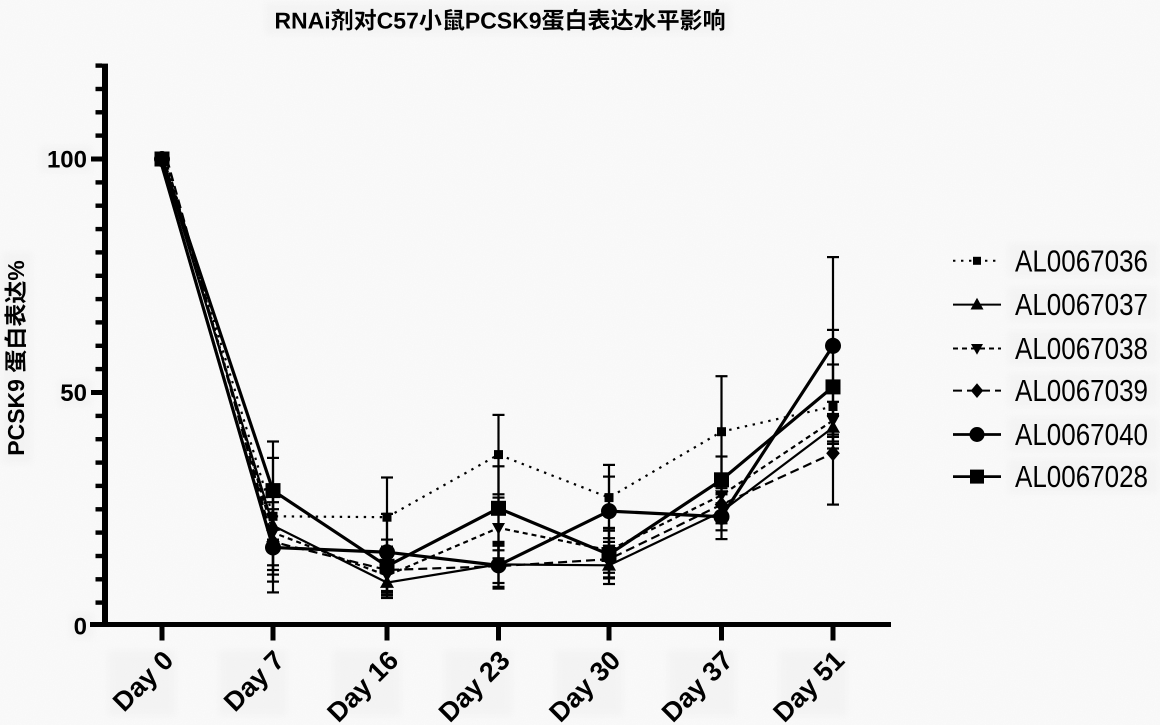 The image size is (1160, 725). I want to click on svg-text: AL0067028, so click(1081, 476).